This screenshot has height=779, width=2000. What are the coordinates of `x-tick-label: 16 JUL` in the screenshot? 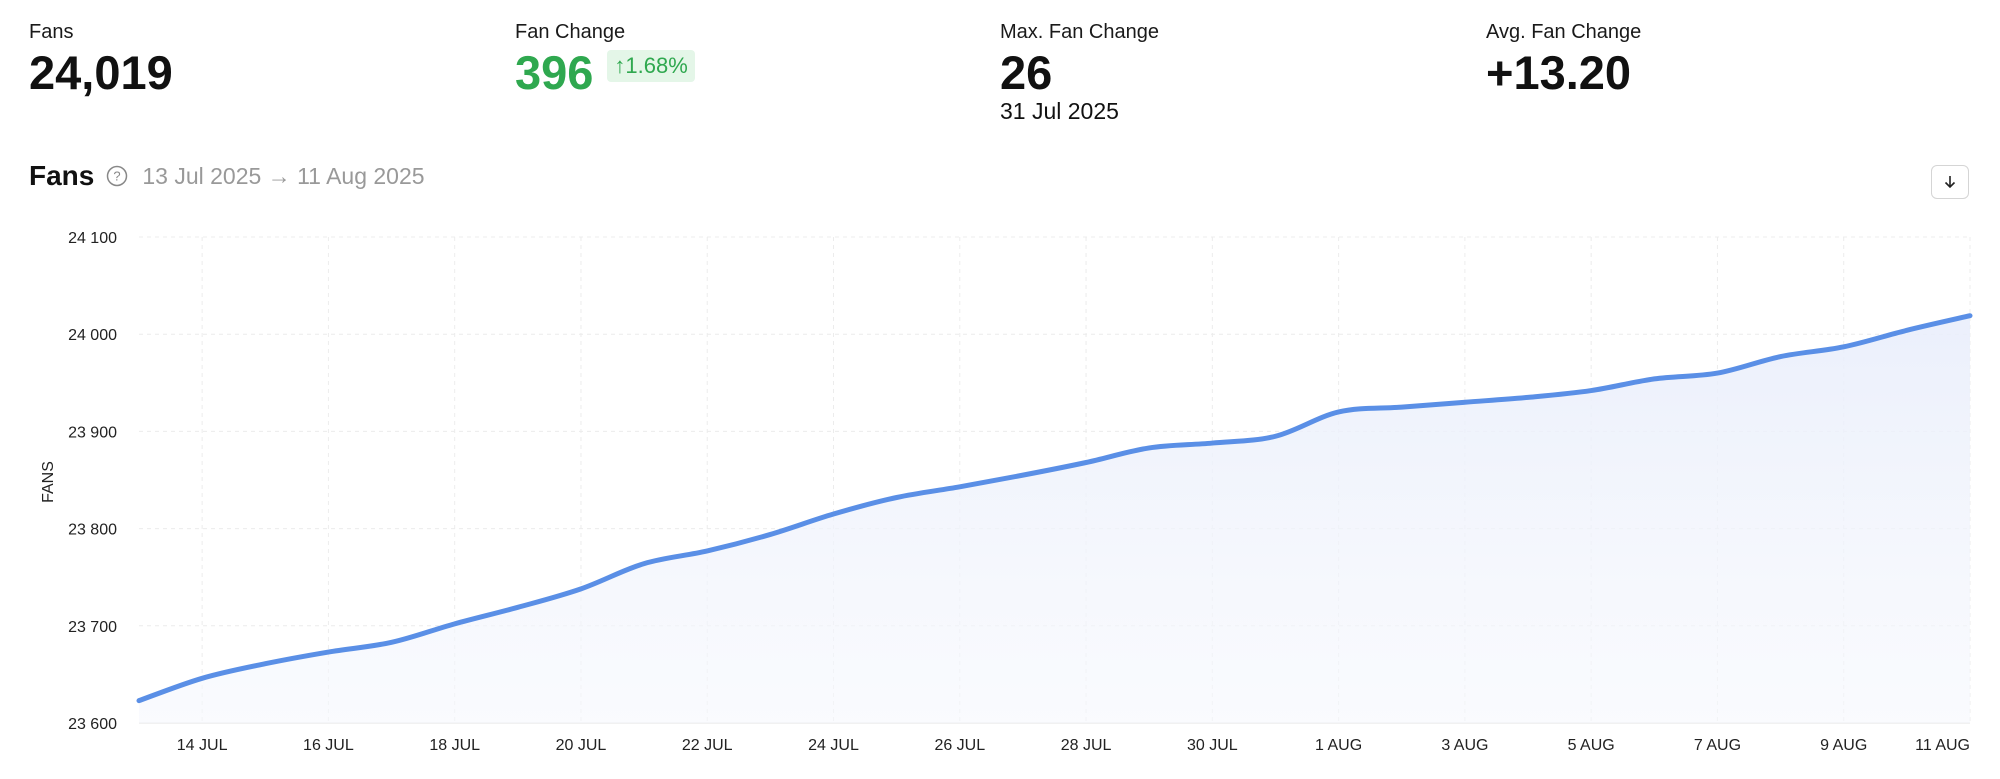 It's located at (328, 745).